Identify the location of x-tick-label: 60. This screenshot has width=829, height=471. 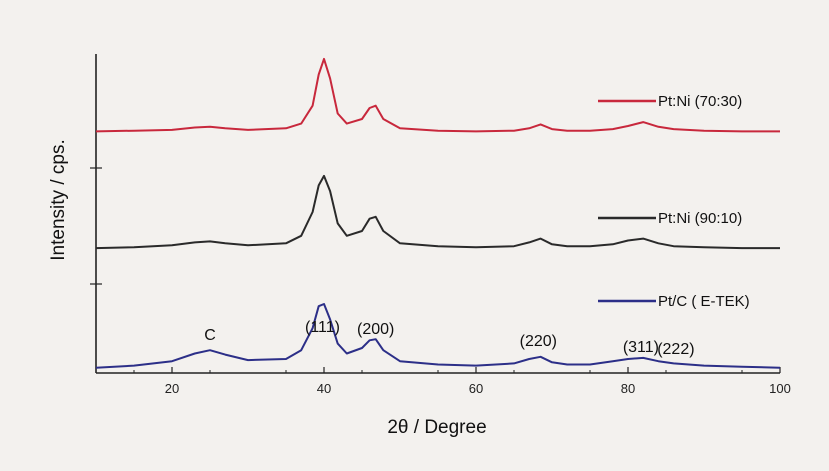
(476, 388).